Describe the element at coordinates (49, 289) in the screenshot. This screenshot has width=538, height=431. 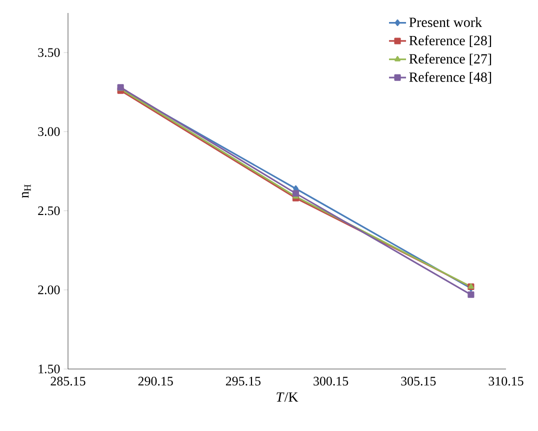
I see `y-tick-label: 2.00` at that location.